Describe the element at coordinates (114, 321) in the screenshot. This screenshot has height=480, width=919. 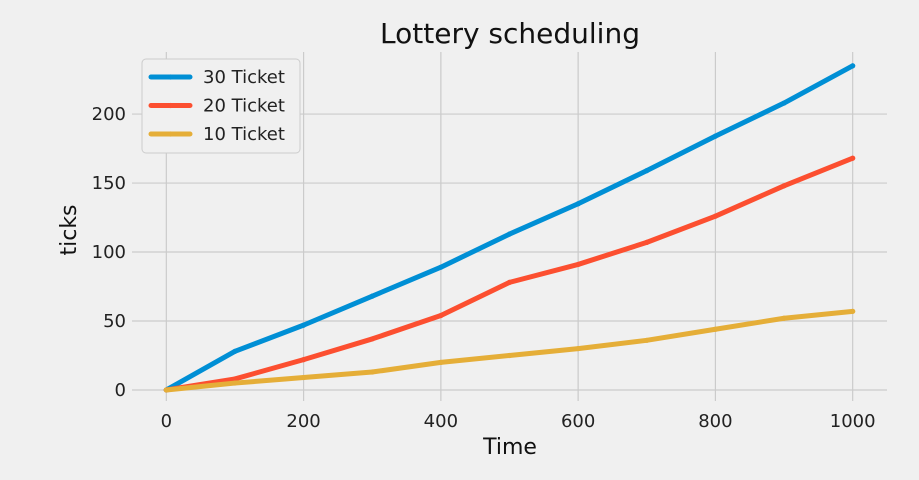
I see `y-tick-label: 50` at that location.